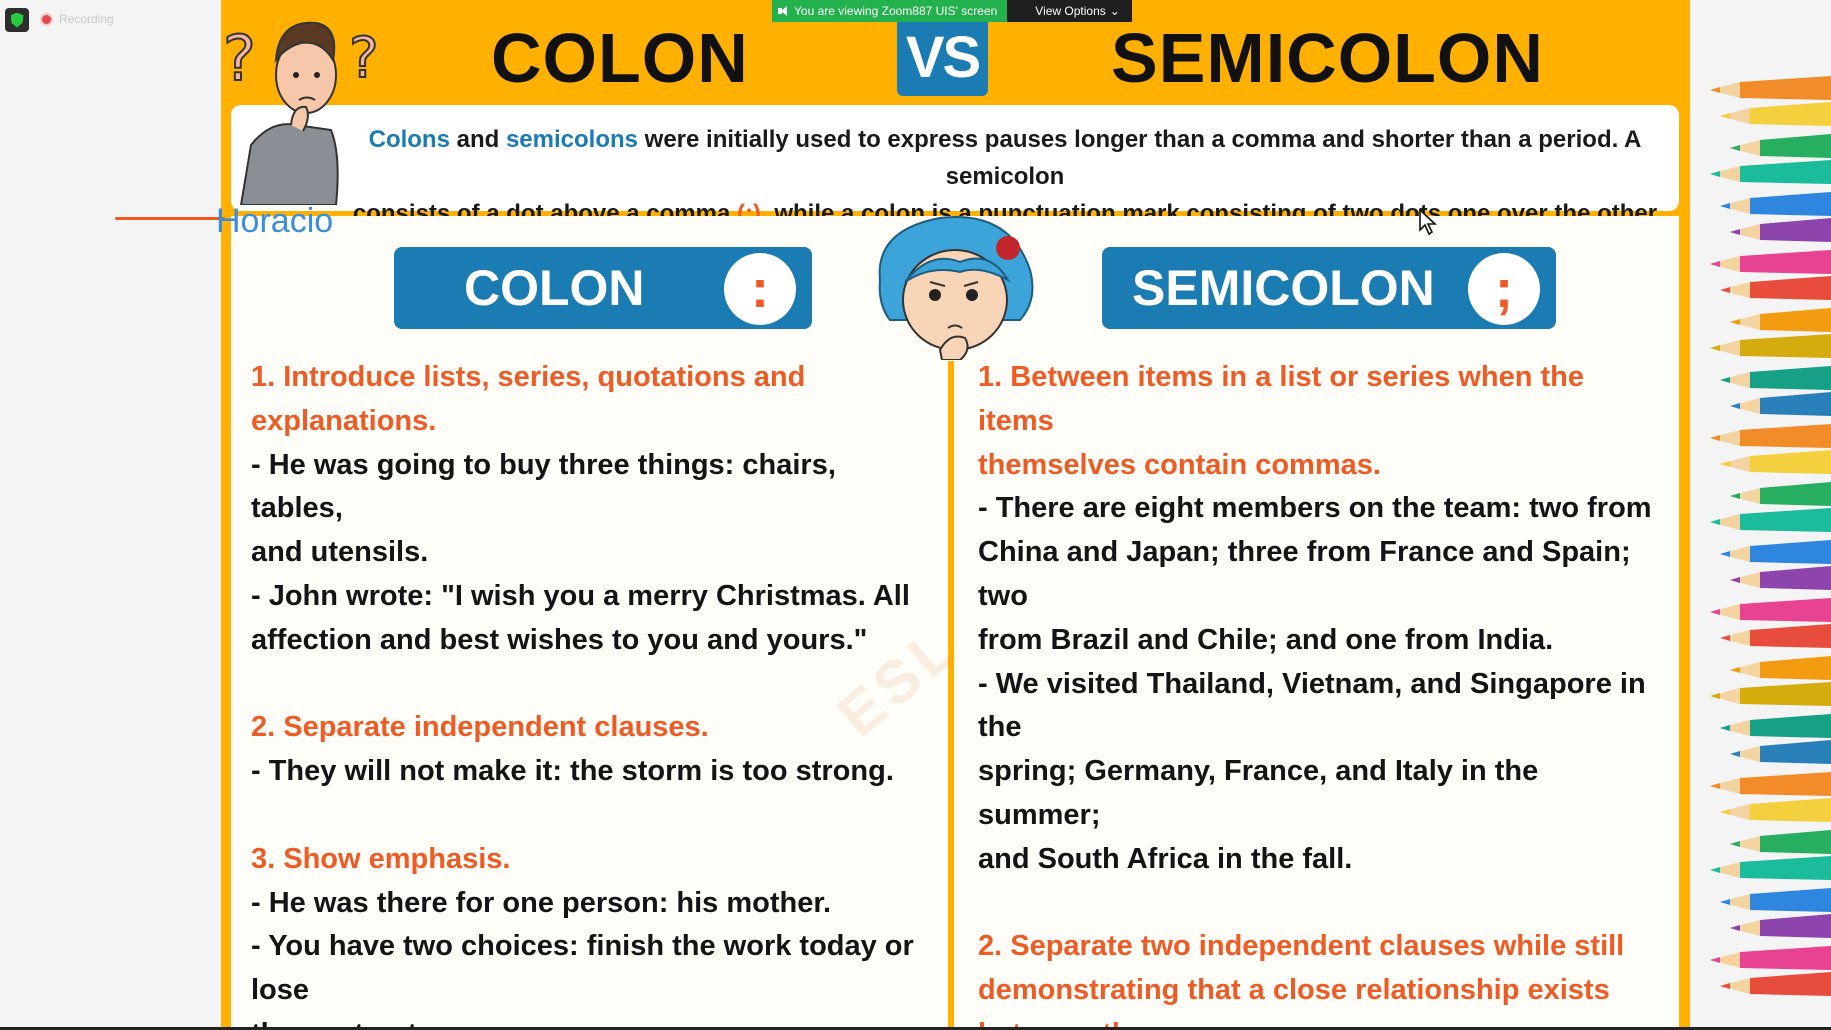 This screenshot has width=1831, height=1030. What do you see at coordinates (275, 221) in the screenshot?
I see `annotator-name: Horacio` at bounding box center [275, 221].